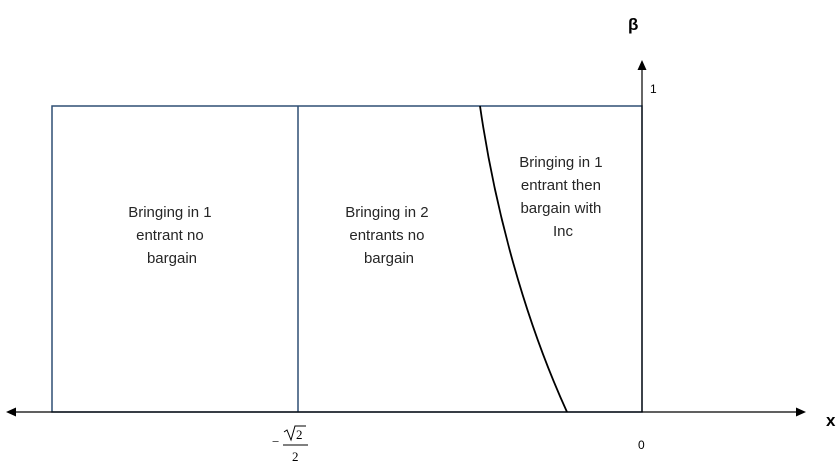 The image size is (837, 472). What do you see at coordinates (653, 89) in the screenshot?
I see `y-tick-one: 1` at bounding box center [653, 89].